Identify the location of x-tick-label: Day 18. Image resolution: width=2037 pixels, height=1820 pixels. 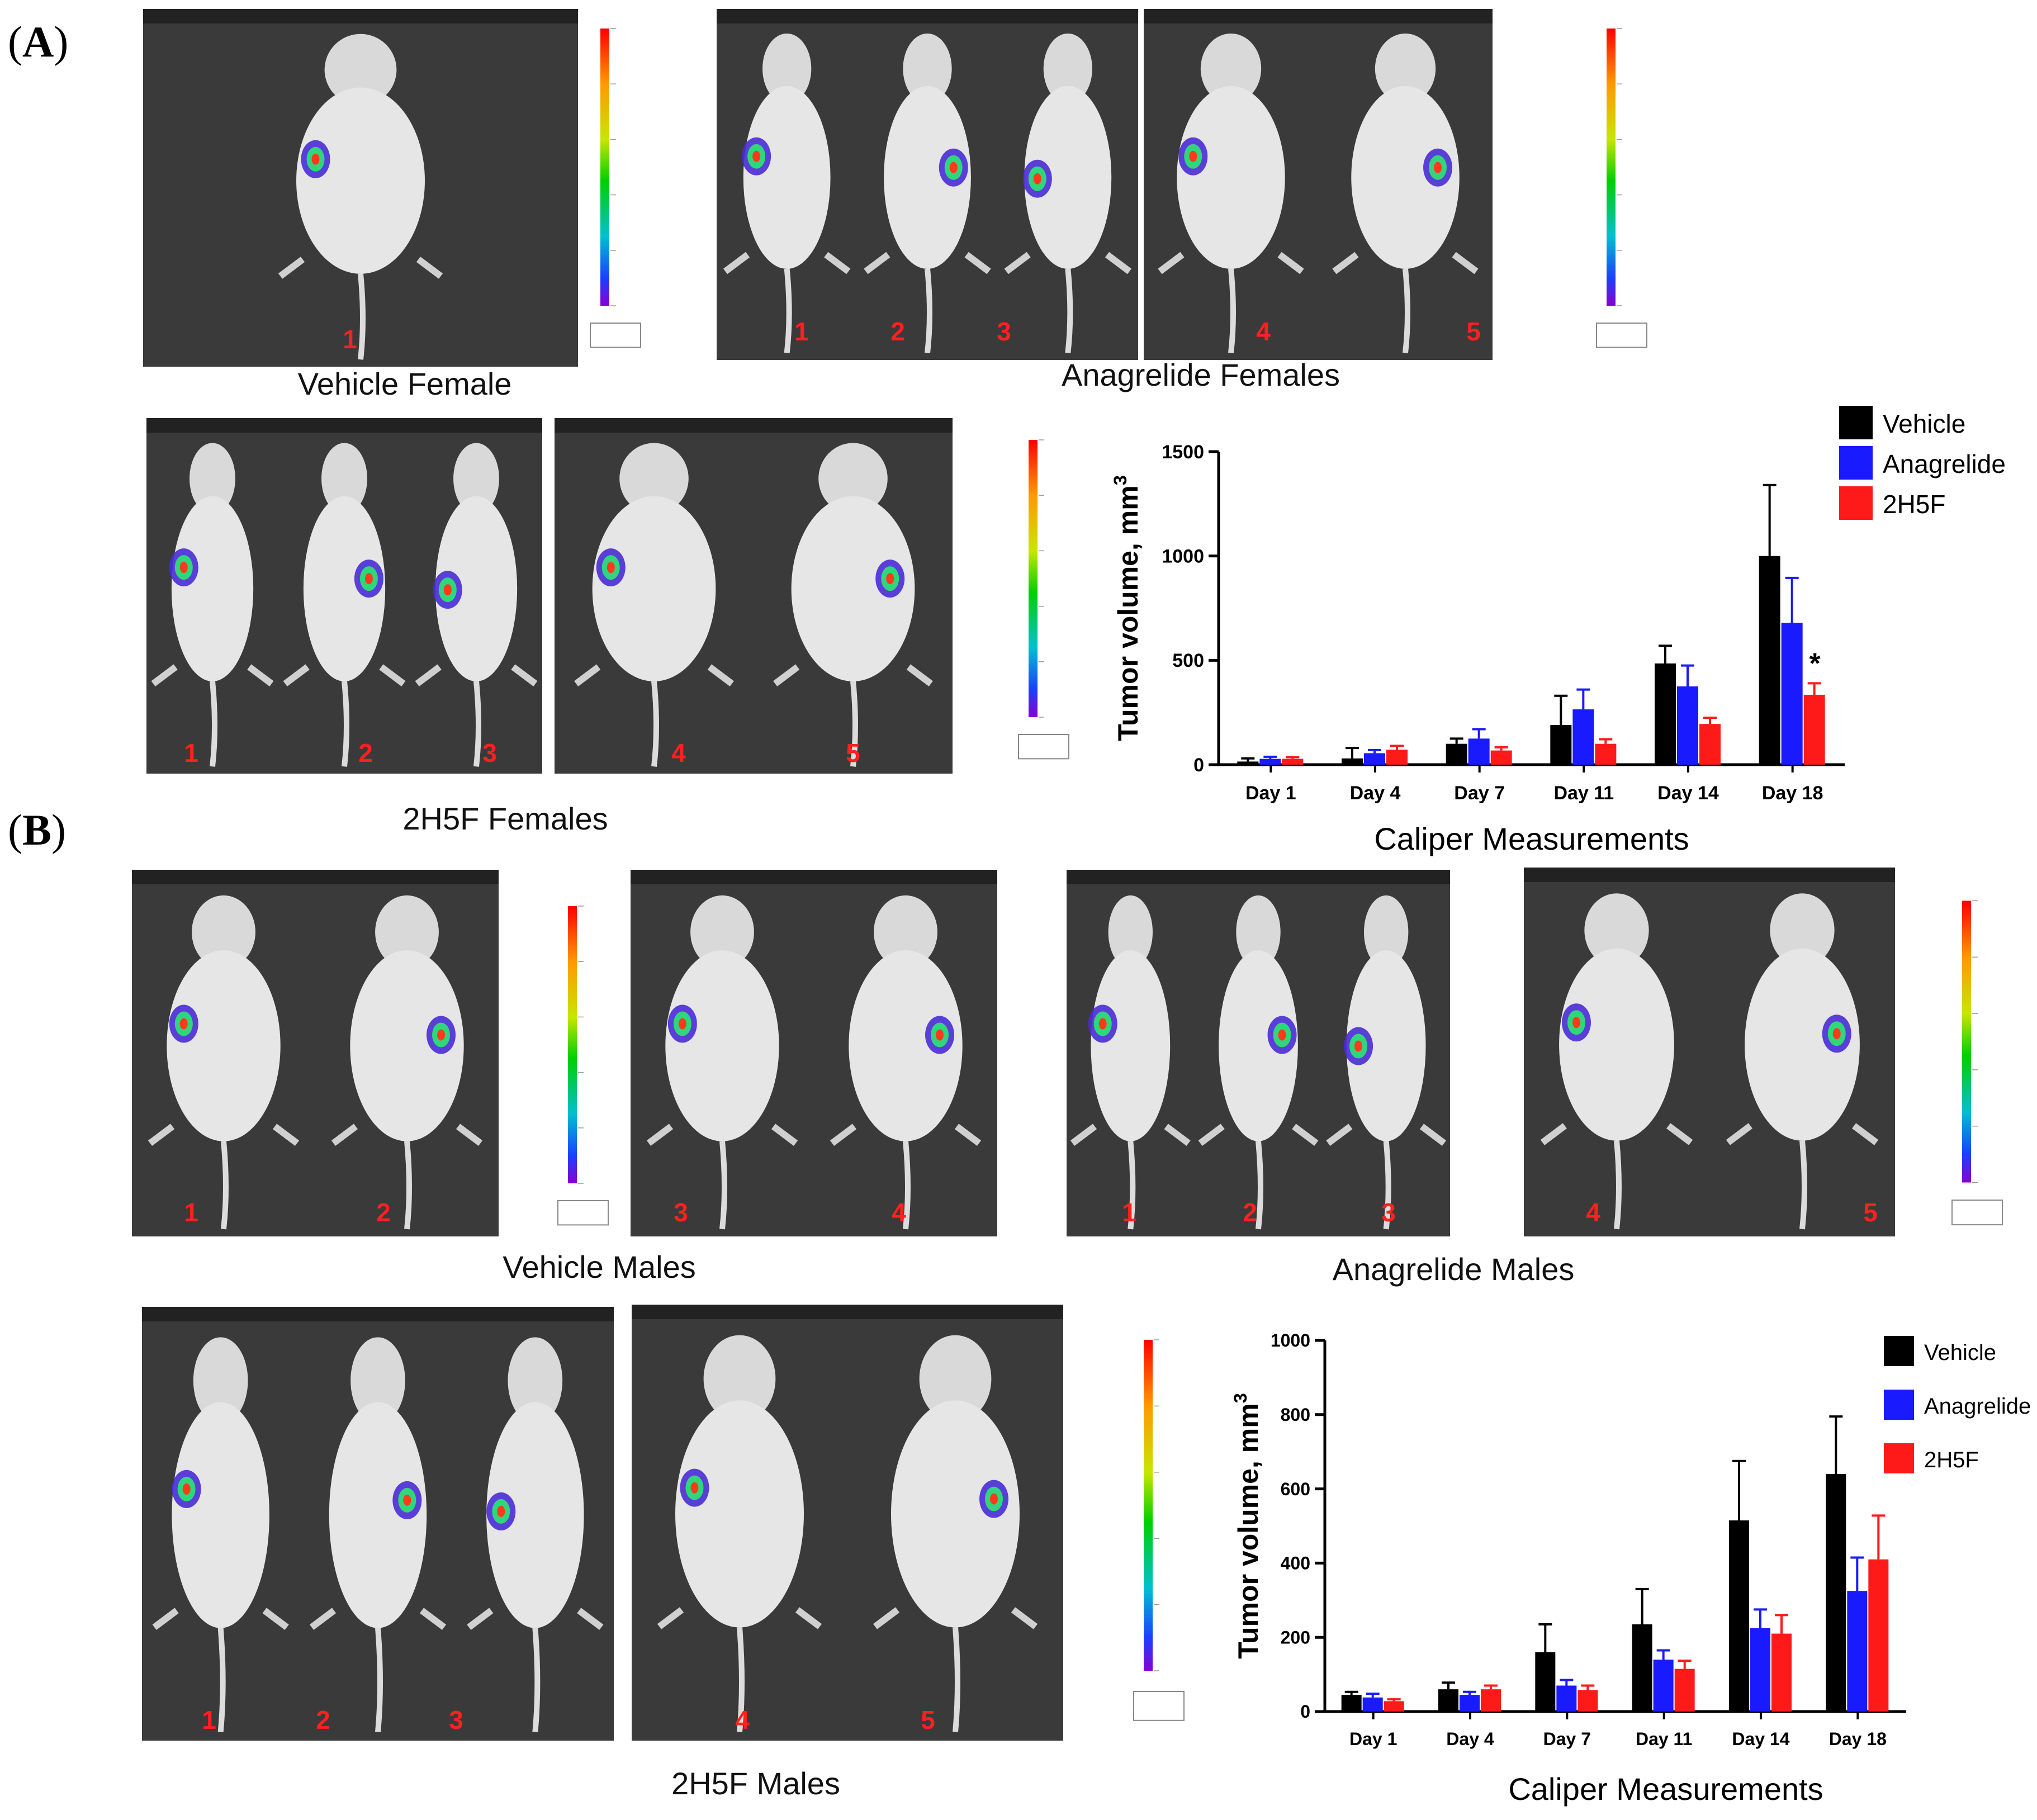
(1858, 1739).